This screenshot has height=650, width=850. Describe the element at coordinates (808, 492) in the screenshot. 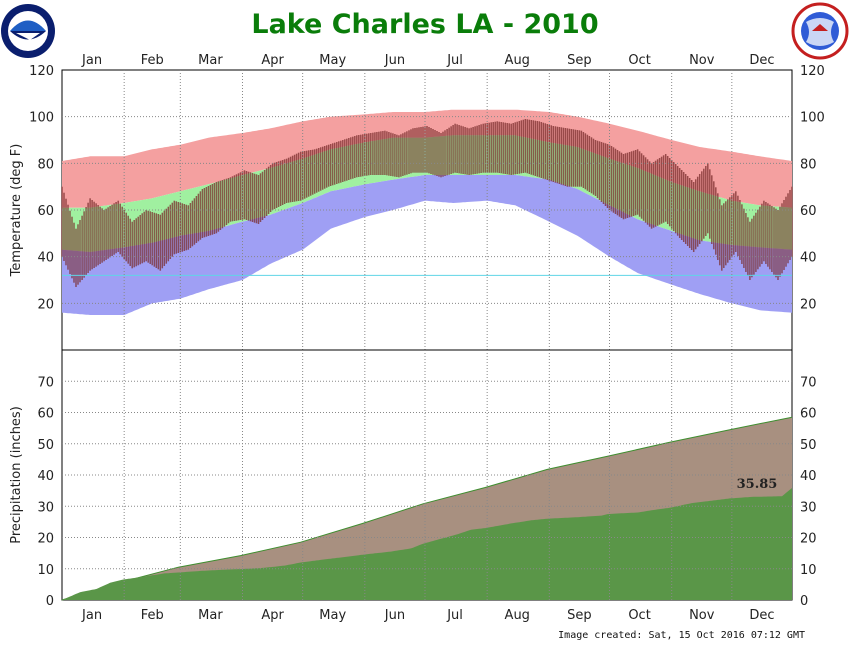

I see `precipitation-y-axis-right: 0 10 20 30 40 50 60 70` at that location.